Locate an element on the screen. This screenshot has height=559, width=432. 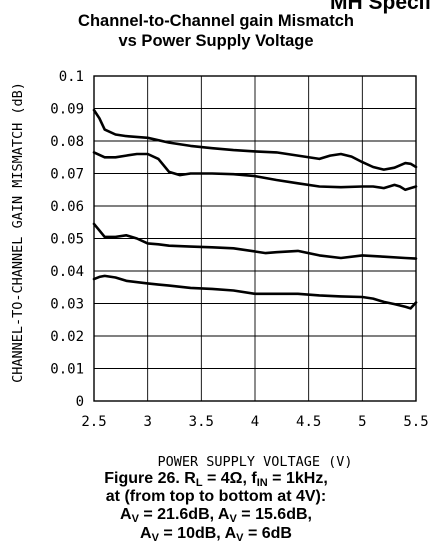
x-tick-0: 2.5 is located at coordinates (93, 422).